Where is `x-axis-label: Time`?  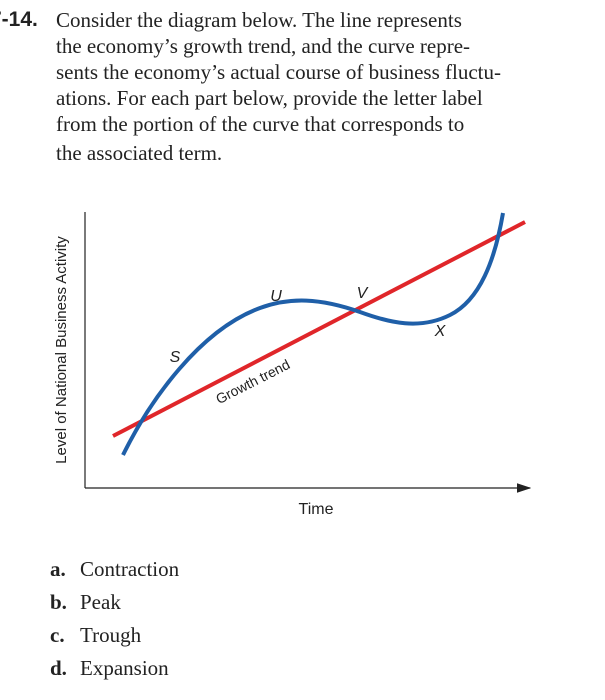
x-axis-label: Time is located at coordinates (316, 509).